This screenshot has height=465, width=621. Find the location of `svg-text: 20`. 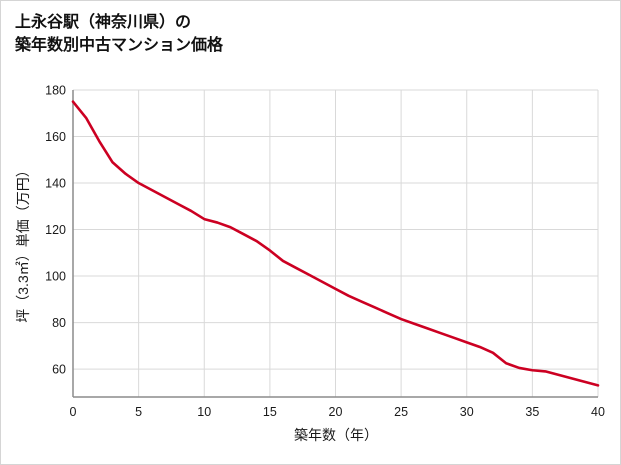

svg-text: 20 is located at coordinates (336, 412).